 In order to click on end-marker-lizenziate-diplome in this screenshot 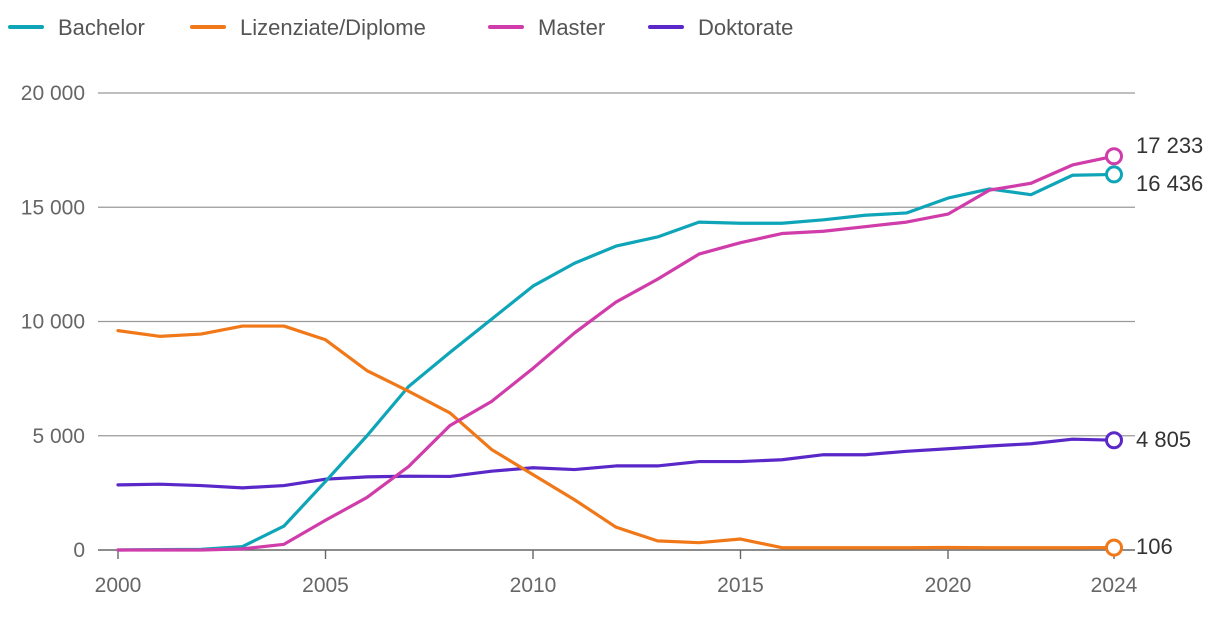, I will do `click(1114, 547)`.